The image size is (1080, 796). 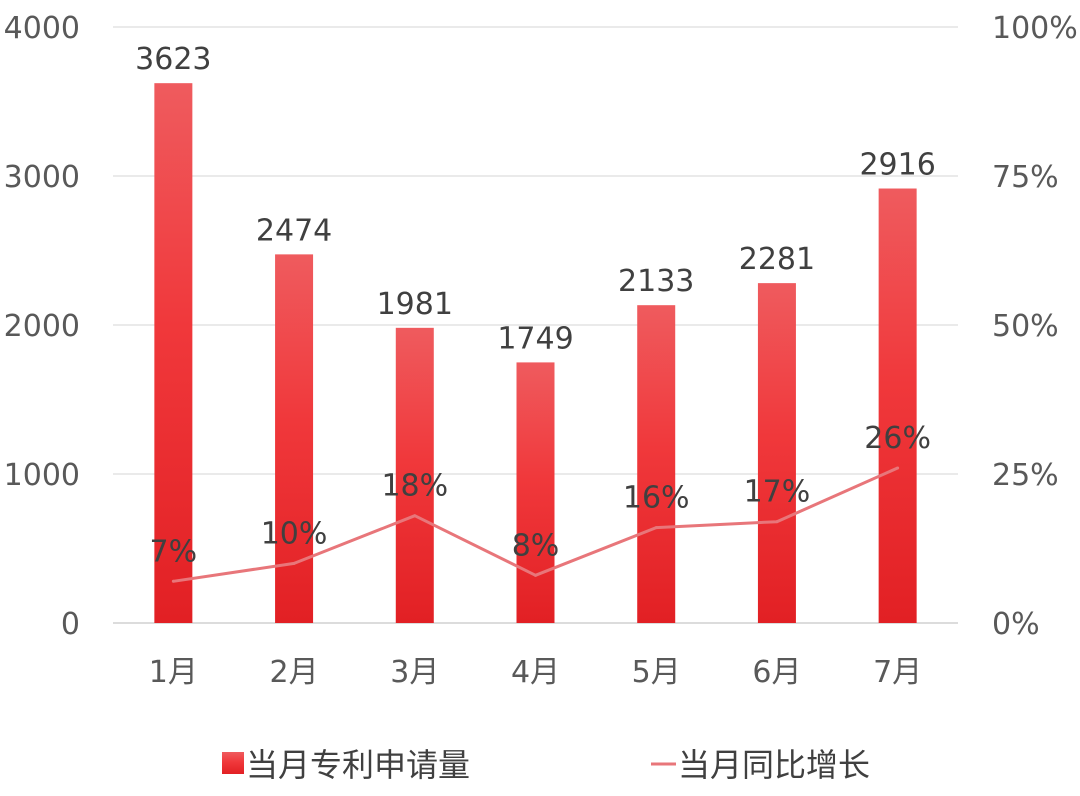 I want to click on left-axis-tick-label: 0, so click(x=70, y=624).